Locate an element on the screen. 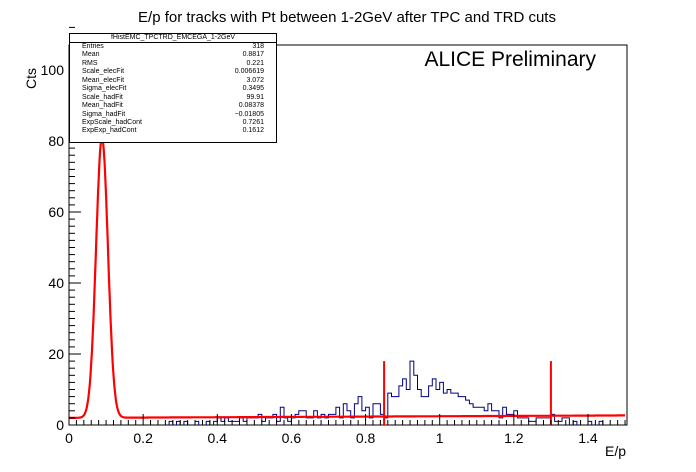  stat-label: Mean_elecFit is located at coordinates (103, 80).